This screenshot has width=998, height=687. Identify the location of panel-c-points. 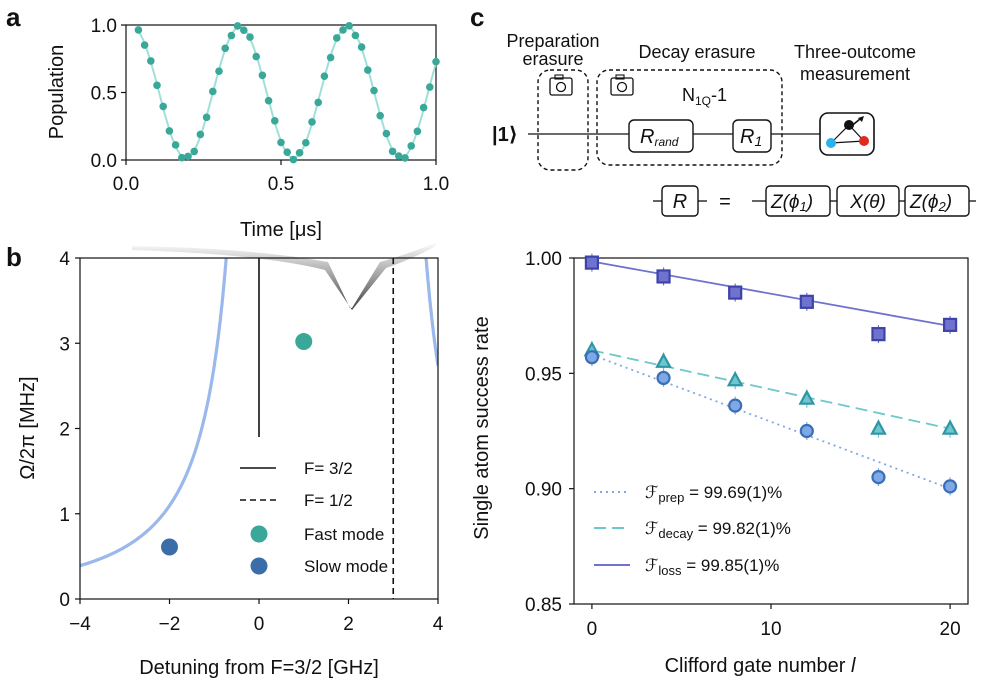
(771, 374).